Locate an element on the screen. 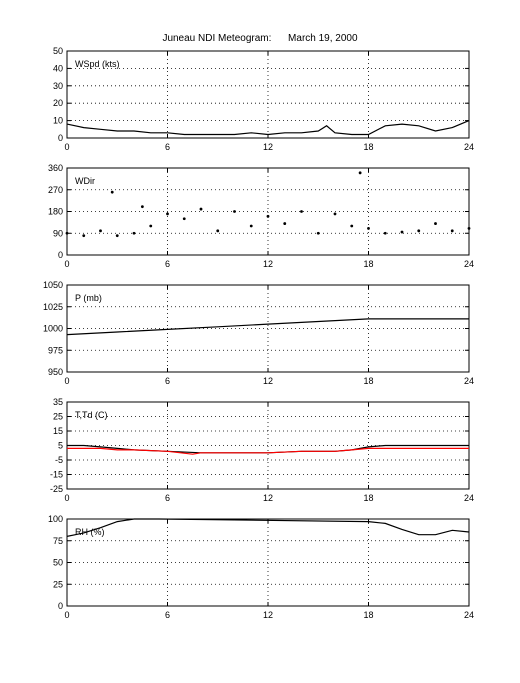 The image size is (520, 683). y-tick-label: 1000 is located at coordinates (53, 329).